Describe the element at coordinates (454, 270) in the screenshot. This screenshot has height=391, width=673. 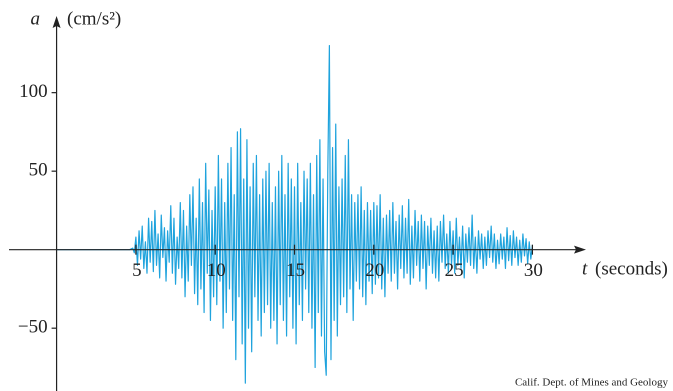
I see `x-tick-label: 25` at that location.